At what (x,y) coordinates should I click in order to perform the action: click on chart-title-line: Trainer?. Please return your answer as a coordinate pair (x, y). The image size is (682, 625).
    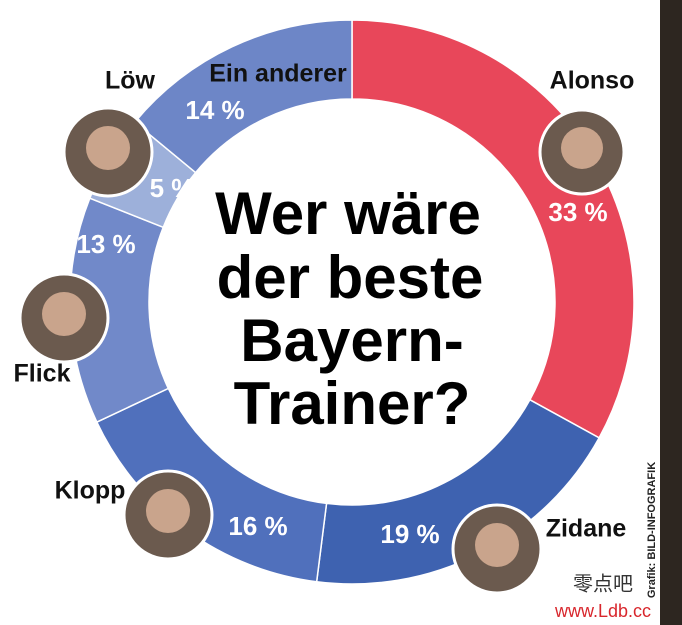
    Looking at the image, I should click on (352, 403).